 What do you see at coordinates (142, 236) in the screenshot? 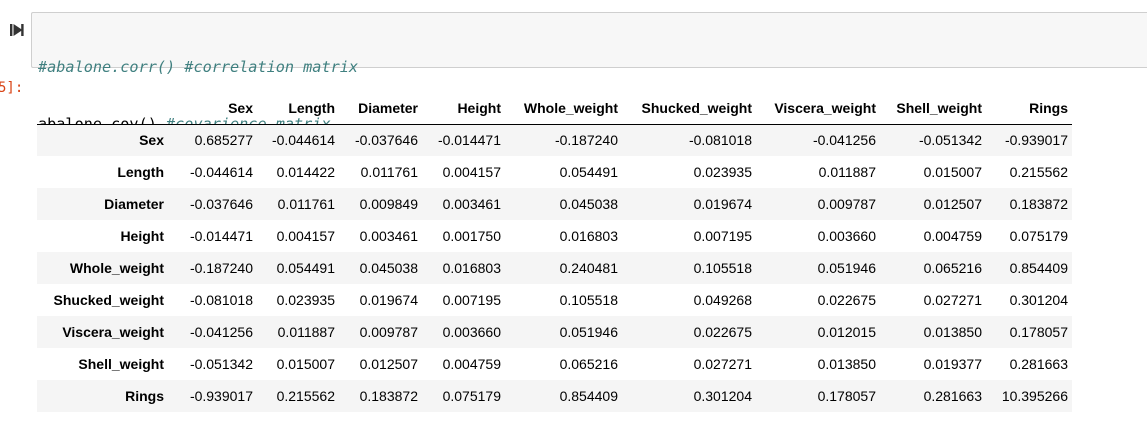
I see `row-label: Height` at bounding box center [142, 236].